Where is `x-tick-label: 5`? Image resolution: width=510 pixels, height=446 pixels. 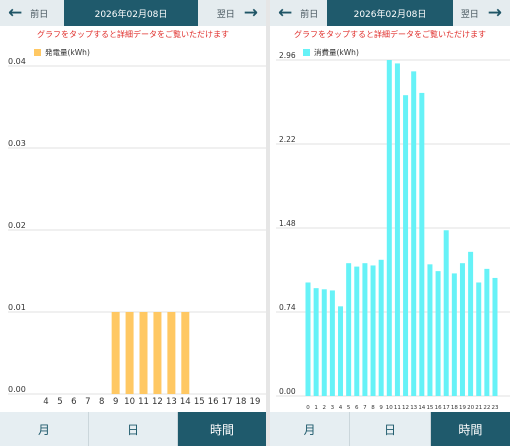
x-tick-label: 5 is located at coordinates (349, 408).